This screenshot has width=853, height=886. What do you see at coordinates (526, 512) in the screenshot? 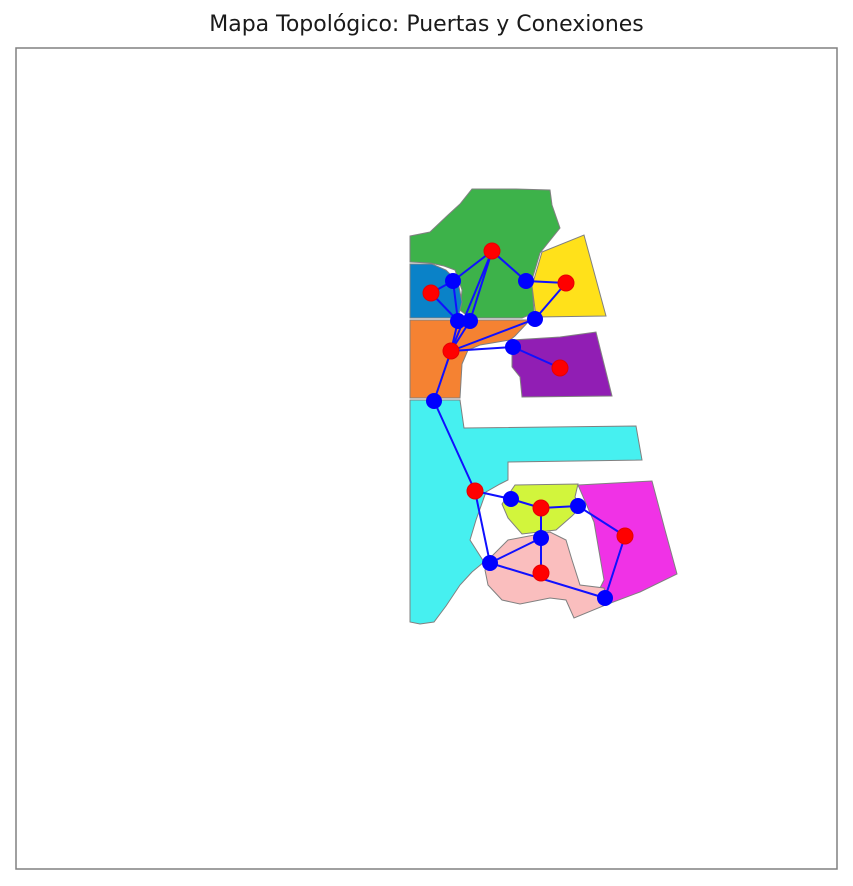
I see `region-cyan` at bounding box center [526, 512].